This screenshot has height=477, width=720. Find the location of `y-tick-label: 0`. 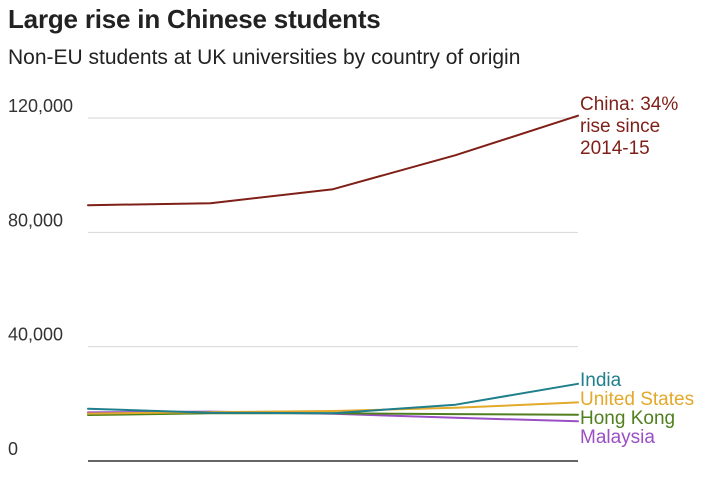

y-tick-label: 0 is located at coordinates (13, 449).